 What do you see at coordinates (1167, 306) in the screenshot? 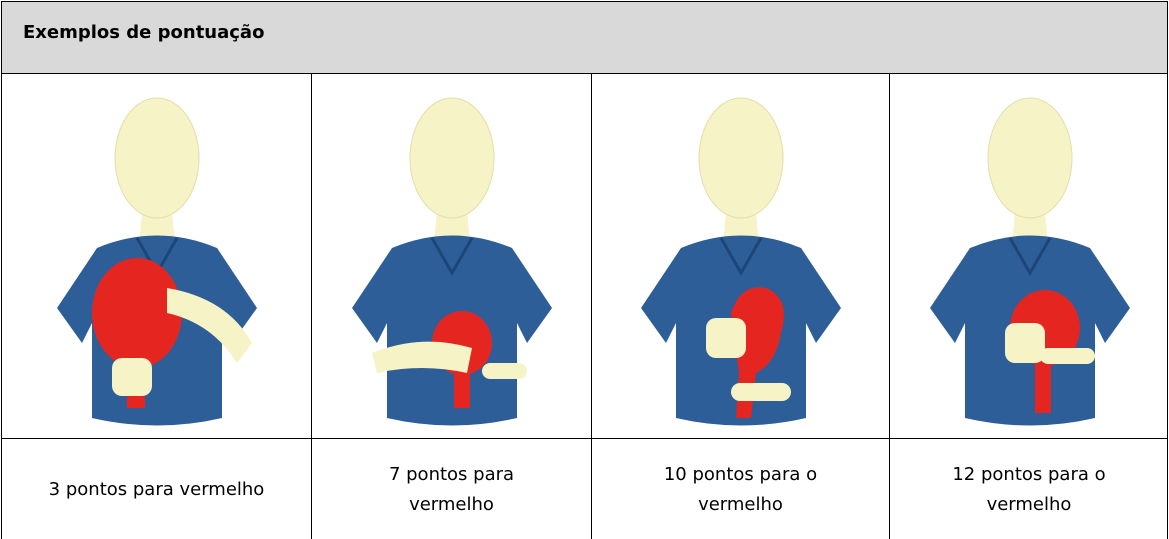
I see `table-border` at bounding box center [1167, 306].